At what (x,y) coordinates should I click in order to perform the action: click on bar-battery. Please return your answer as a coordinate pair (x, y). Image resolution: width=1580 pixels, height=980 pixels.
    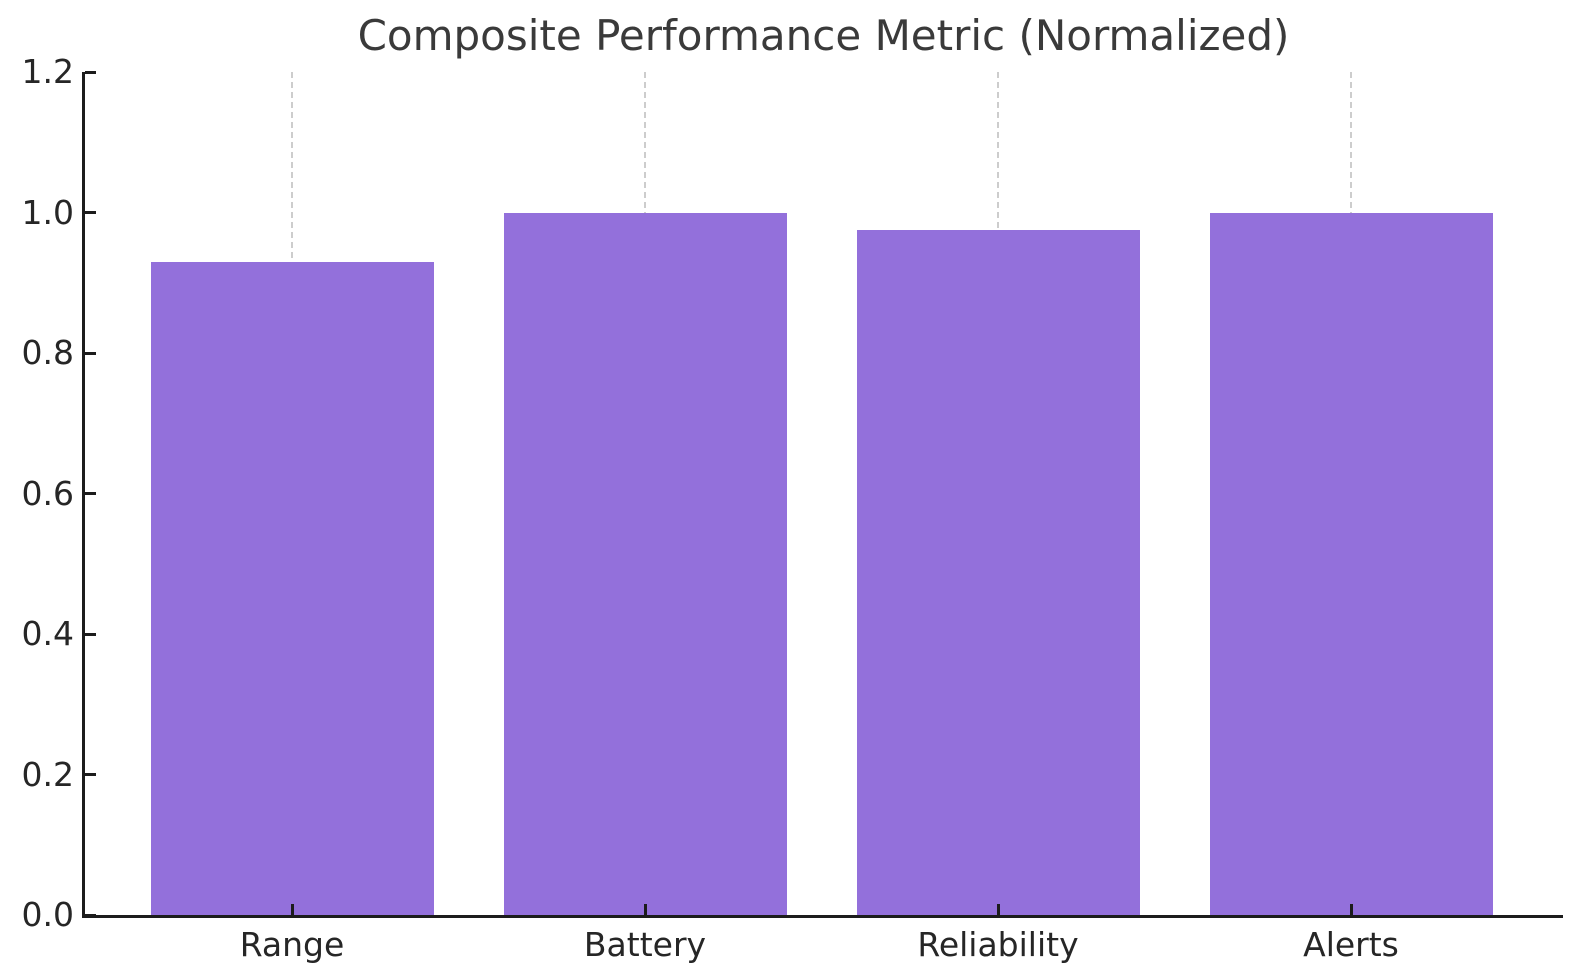
    Looking at the image, I should click on (645, 563).